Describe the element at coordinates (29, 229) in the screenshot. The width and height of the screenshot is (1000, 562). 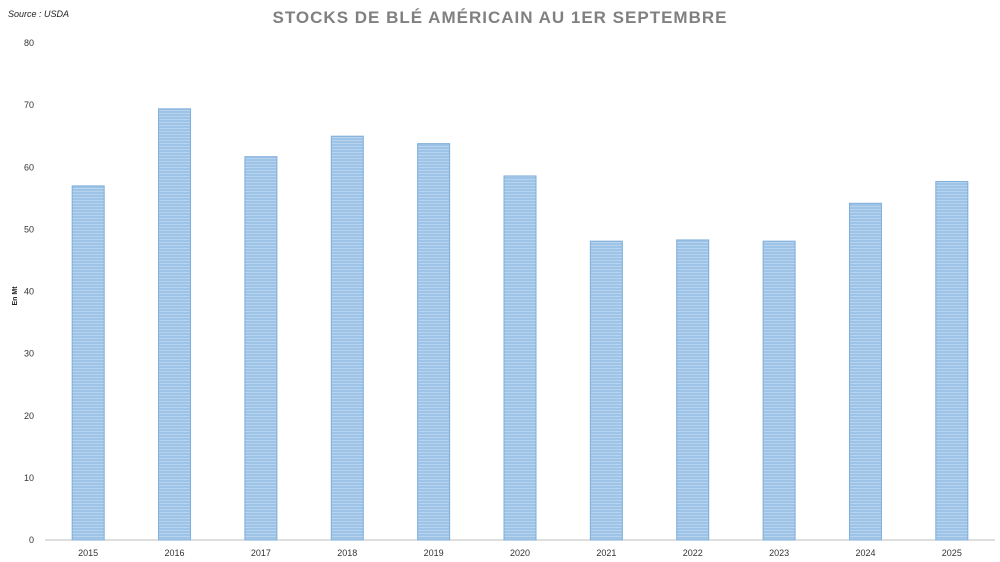
I see `y-tick-label: 50` at that location.